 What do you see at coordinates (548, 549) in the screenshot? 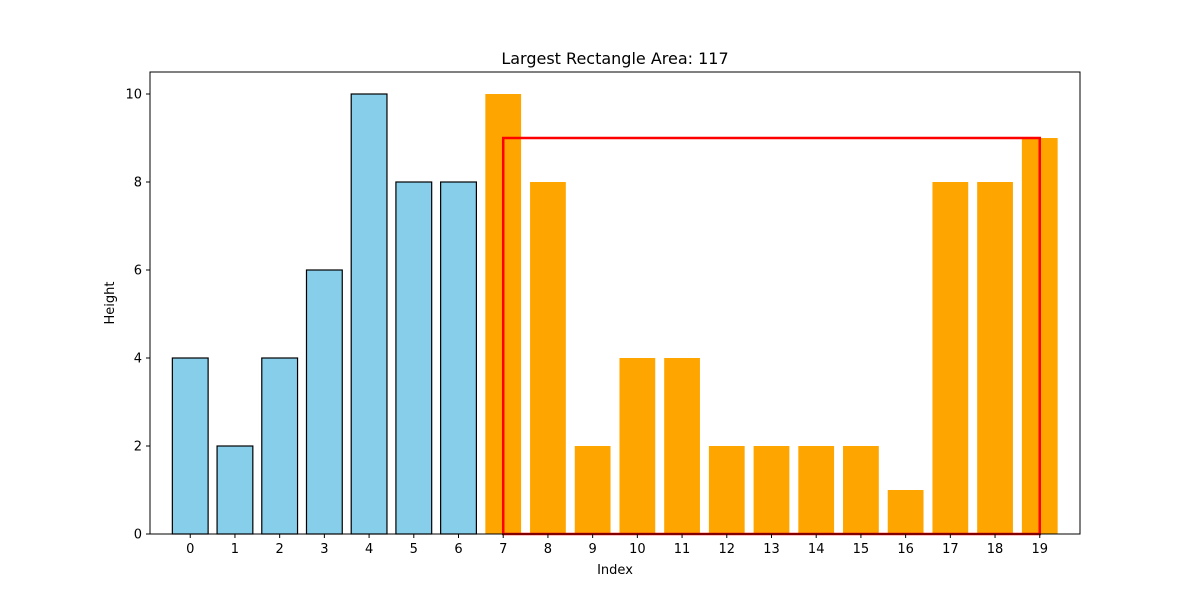
I see `x-tick-label: 8` at bounding box center [548, 549].